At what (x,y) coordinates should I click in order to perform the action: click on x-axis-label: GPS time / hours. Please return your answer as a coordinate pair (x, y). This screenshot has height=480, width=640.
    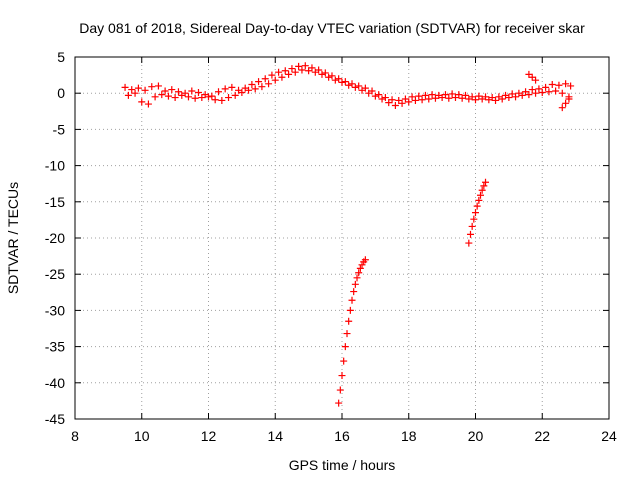
    Looking at the image, I should click on (342, 465).